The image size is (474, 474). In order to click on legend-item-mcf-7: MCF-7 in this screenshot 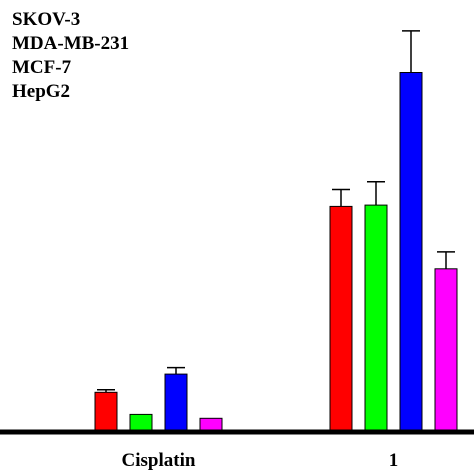, I will do `click(42, 67)`.